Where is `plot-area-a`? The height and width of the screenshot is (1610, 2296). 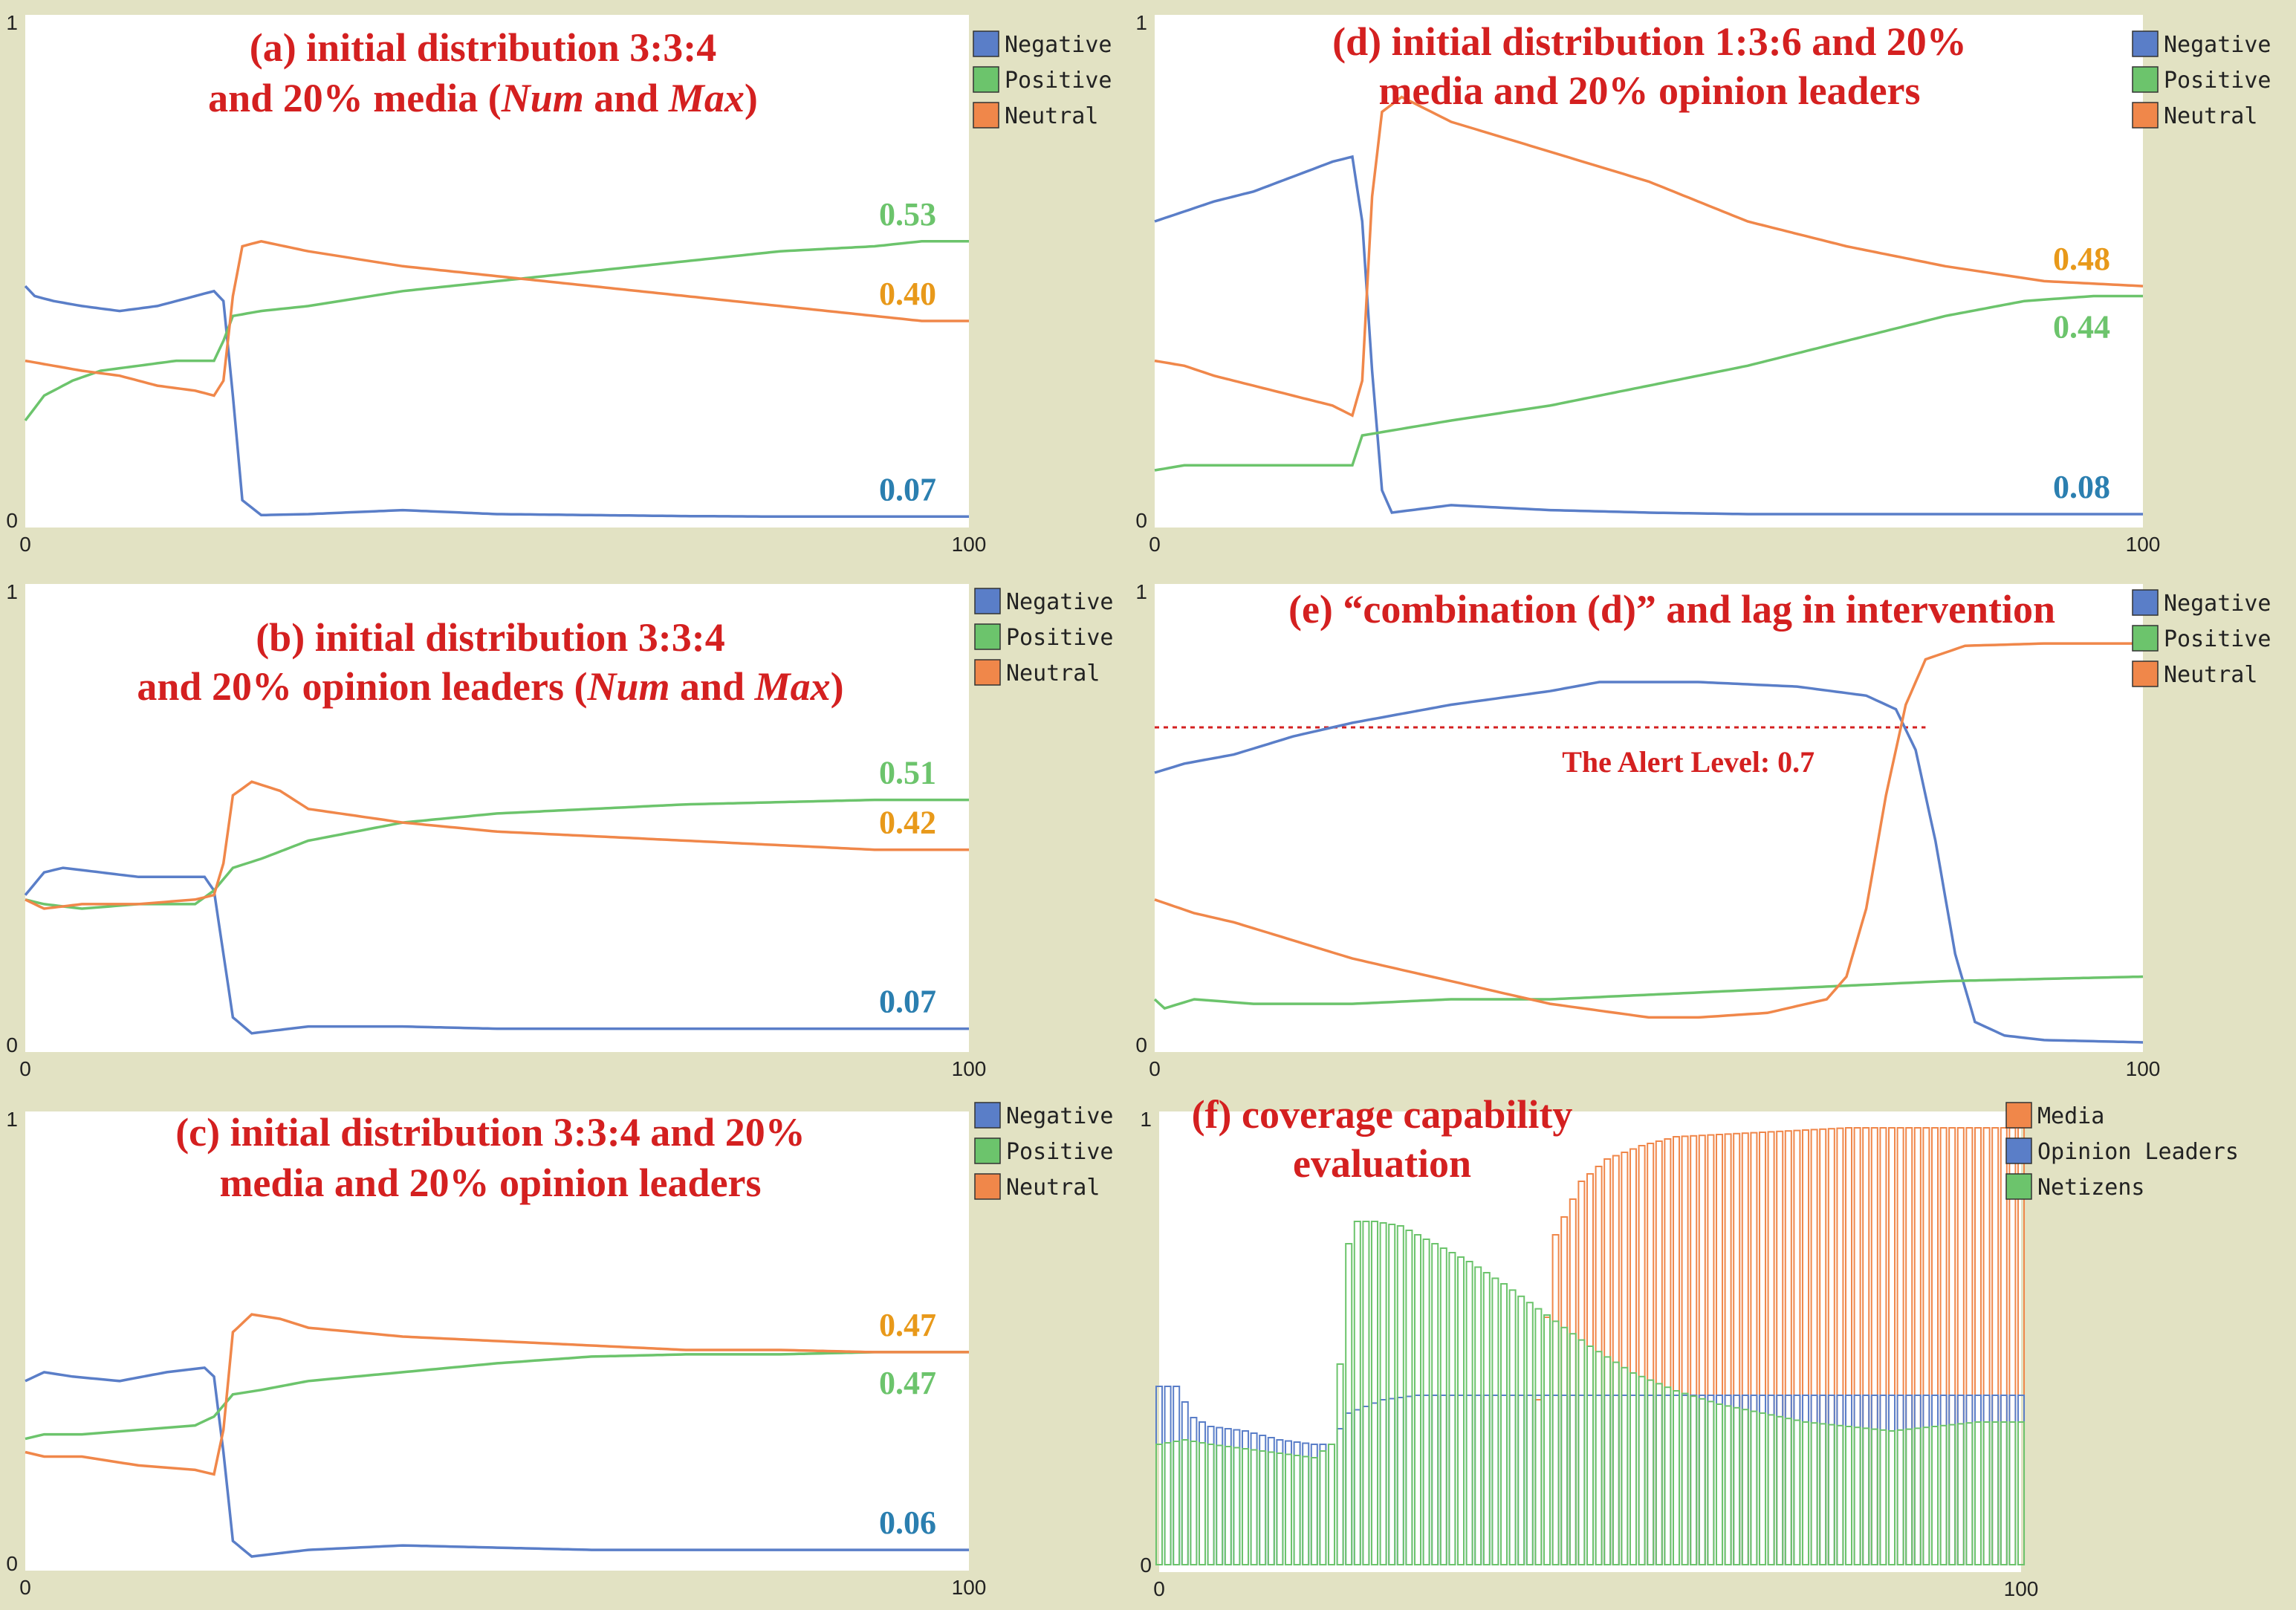
plot-area-a is located at coordinates (497, 271).